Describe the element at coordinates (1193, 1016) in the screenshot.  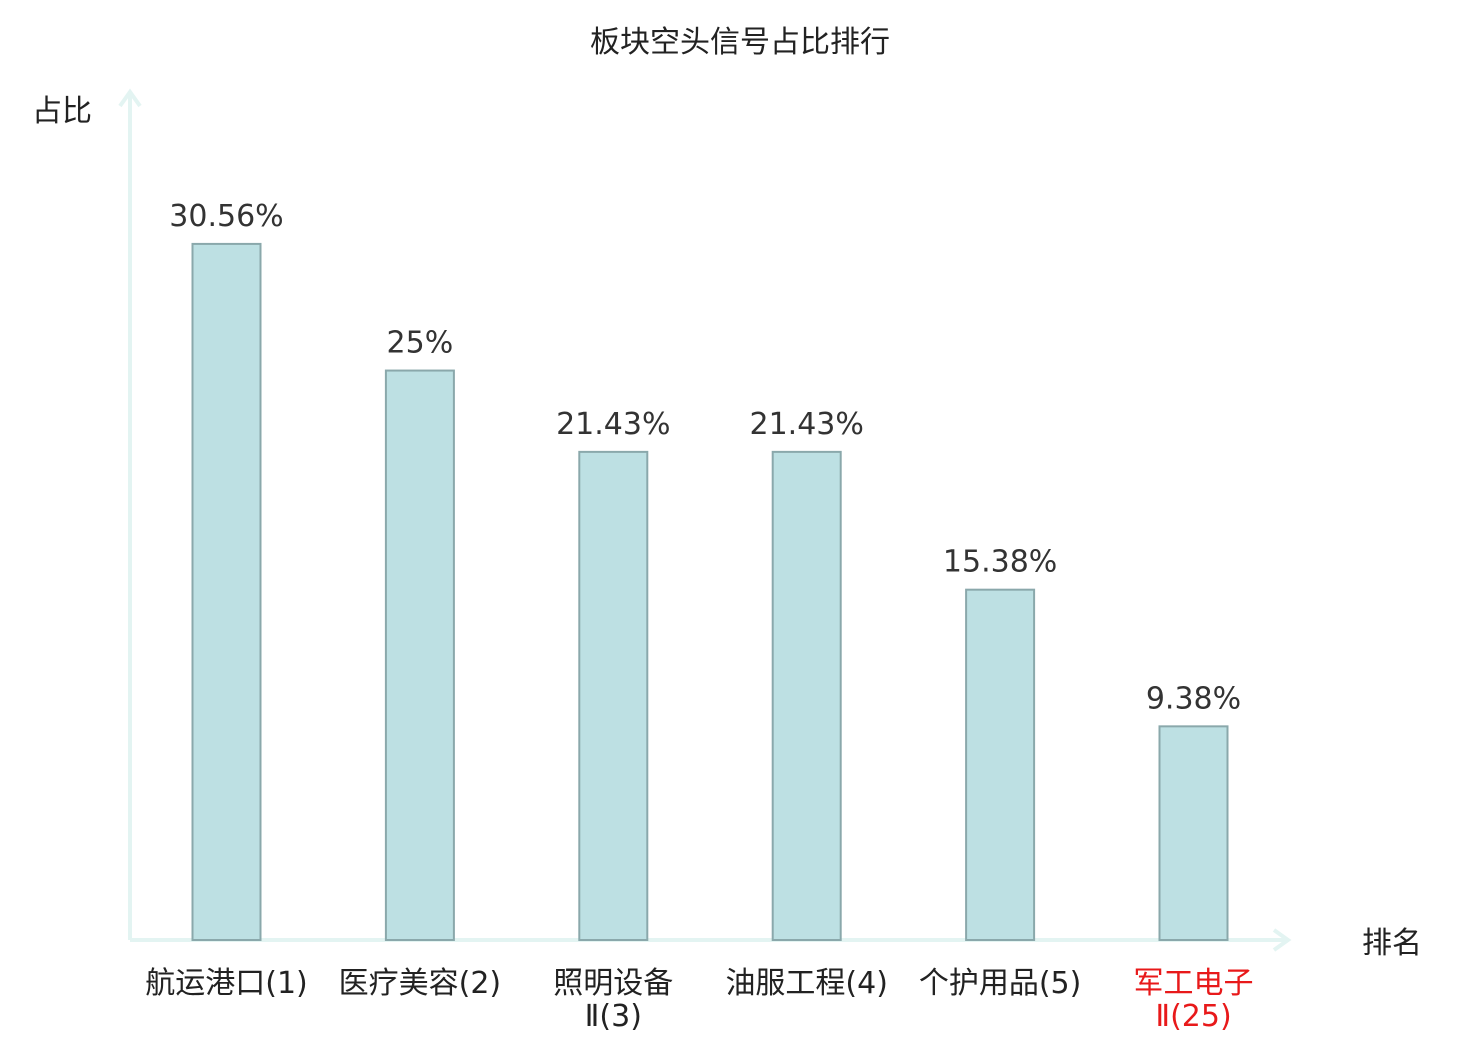
I see `x-tick-label: Ⅱ(25)` at that location.